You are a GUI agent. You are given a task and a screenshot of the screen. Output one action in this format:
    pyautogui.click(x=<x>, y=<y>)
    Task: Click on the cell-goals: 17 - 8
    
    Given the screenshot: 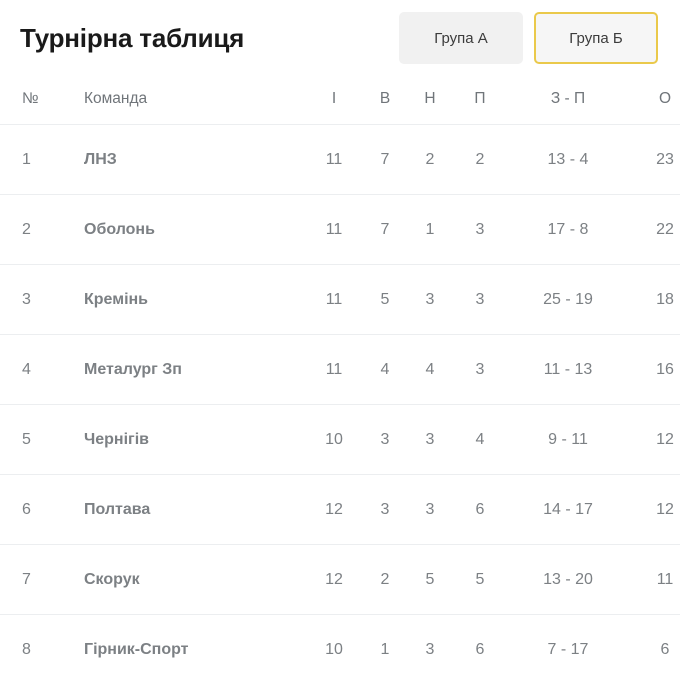 What is the action you would take?
    pyautogui.click(x=568, y=230)
    